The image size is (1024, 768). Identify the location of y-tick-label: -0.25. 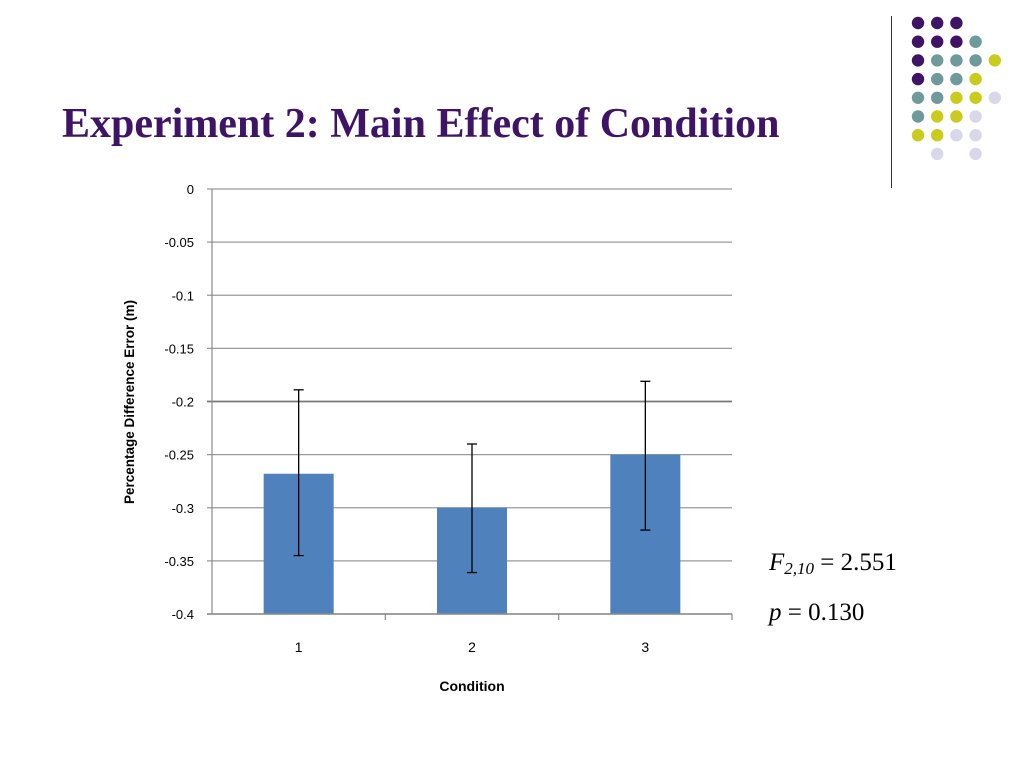
(179, 455).